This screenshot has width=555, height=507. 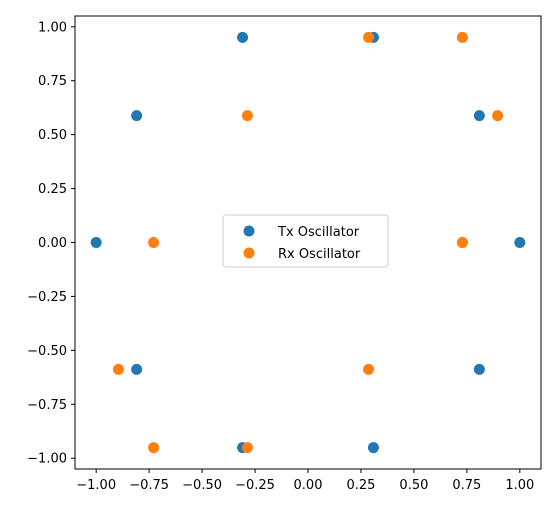 I want to click on legend-label-tx: Tx Oscillator, so click(x=318, y=232).